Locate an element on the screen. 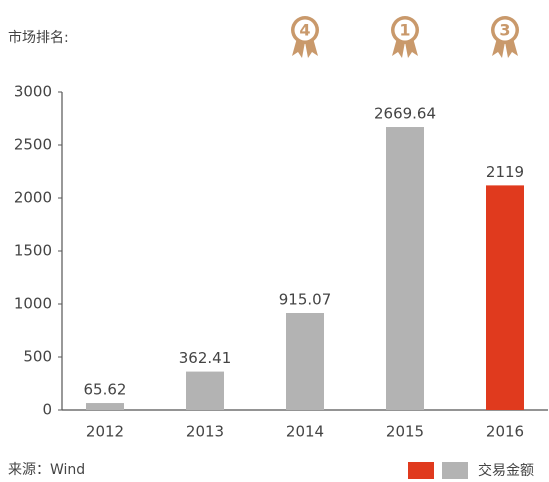 This screenshot has height=482, width=549. rank-number: 4 is located at coordinates (304, 30).